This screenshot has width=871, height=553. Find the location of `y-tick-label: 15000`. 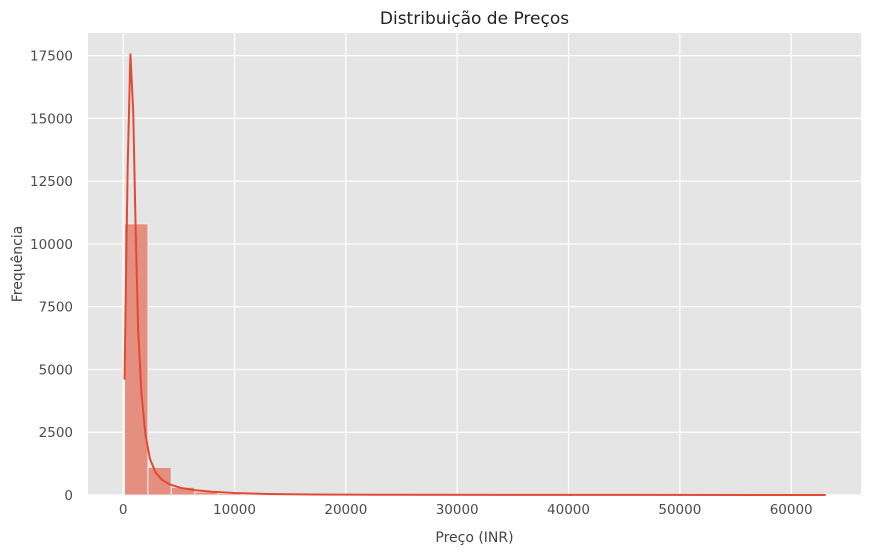

y-tick-label: 15000 is located at coordinates (51, 119).